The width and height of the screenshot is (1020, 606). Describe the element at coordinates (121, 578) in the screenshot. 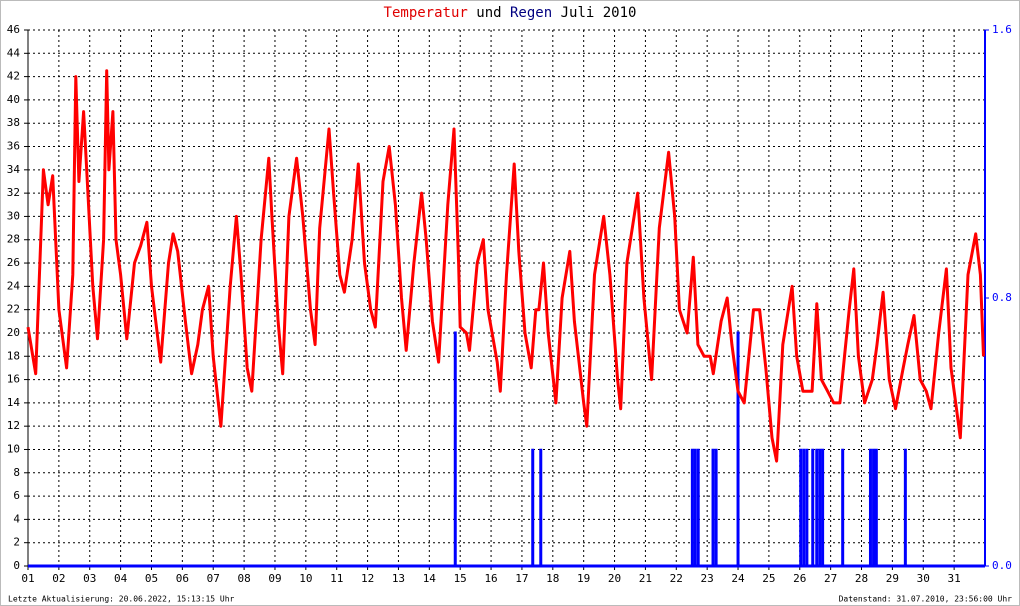

I see `x-tick-label: 04` at that location.